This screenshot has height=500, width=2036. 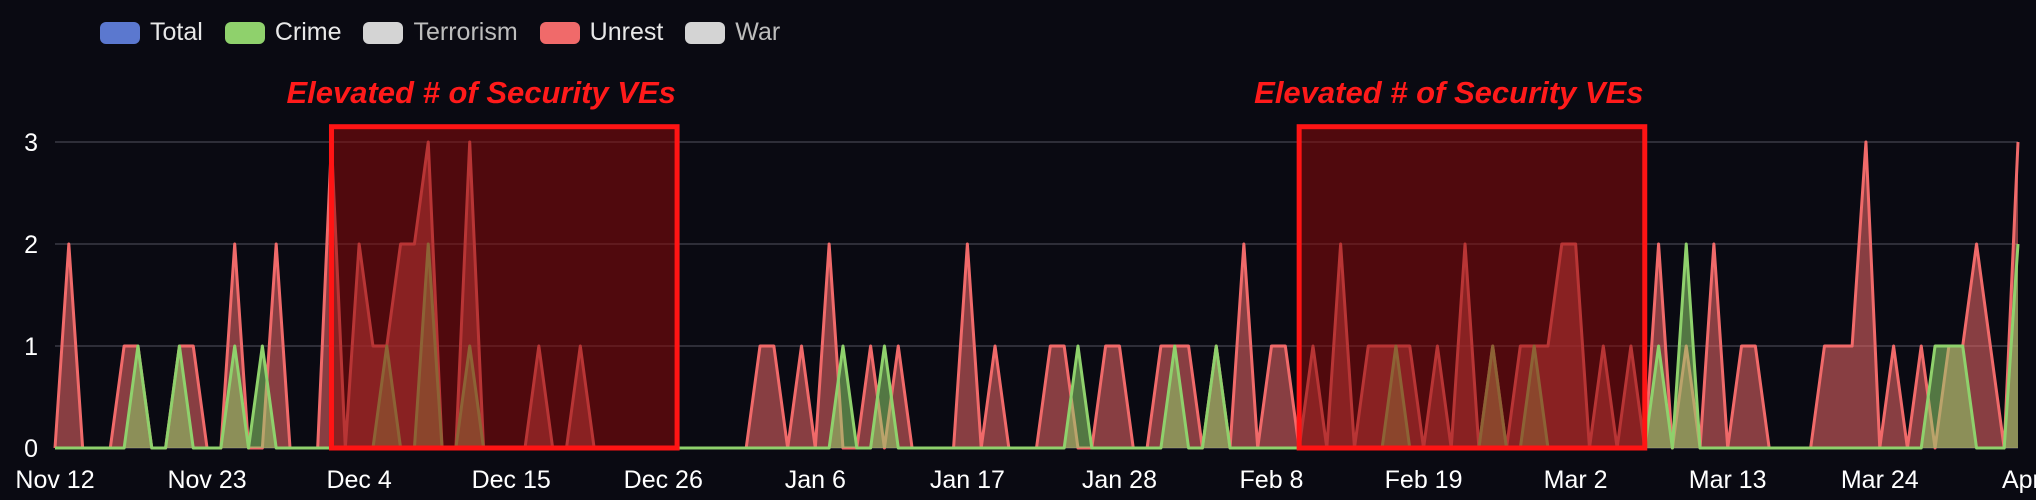 I want to click on y-tick-label: 3, so click(x=31, y=143).